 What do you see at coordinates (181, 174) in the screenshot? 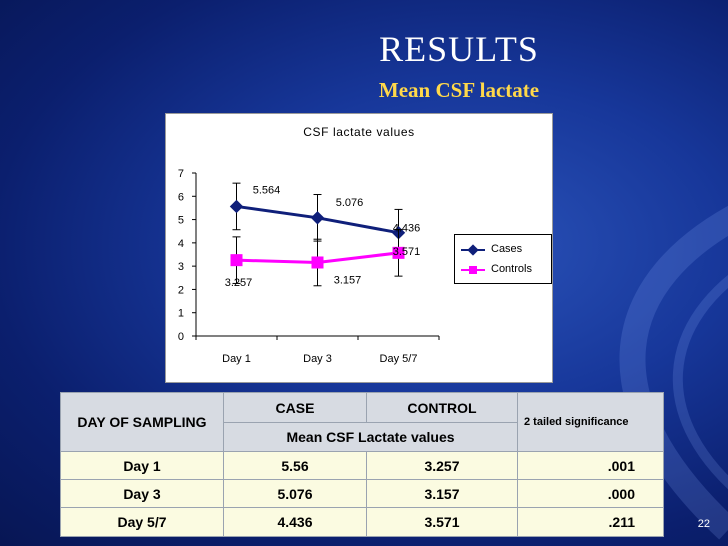
I see `y-tick-label: 7` at bounding box center [181, 174].